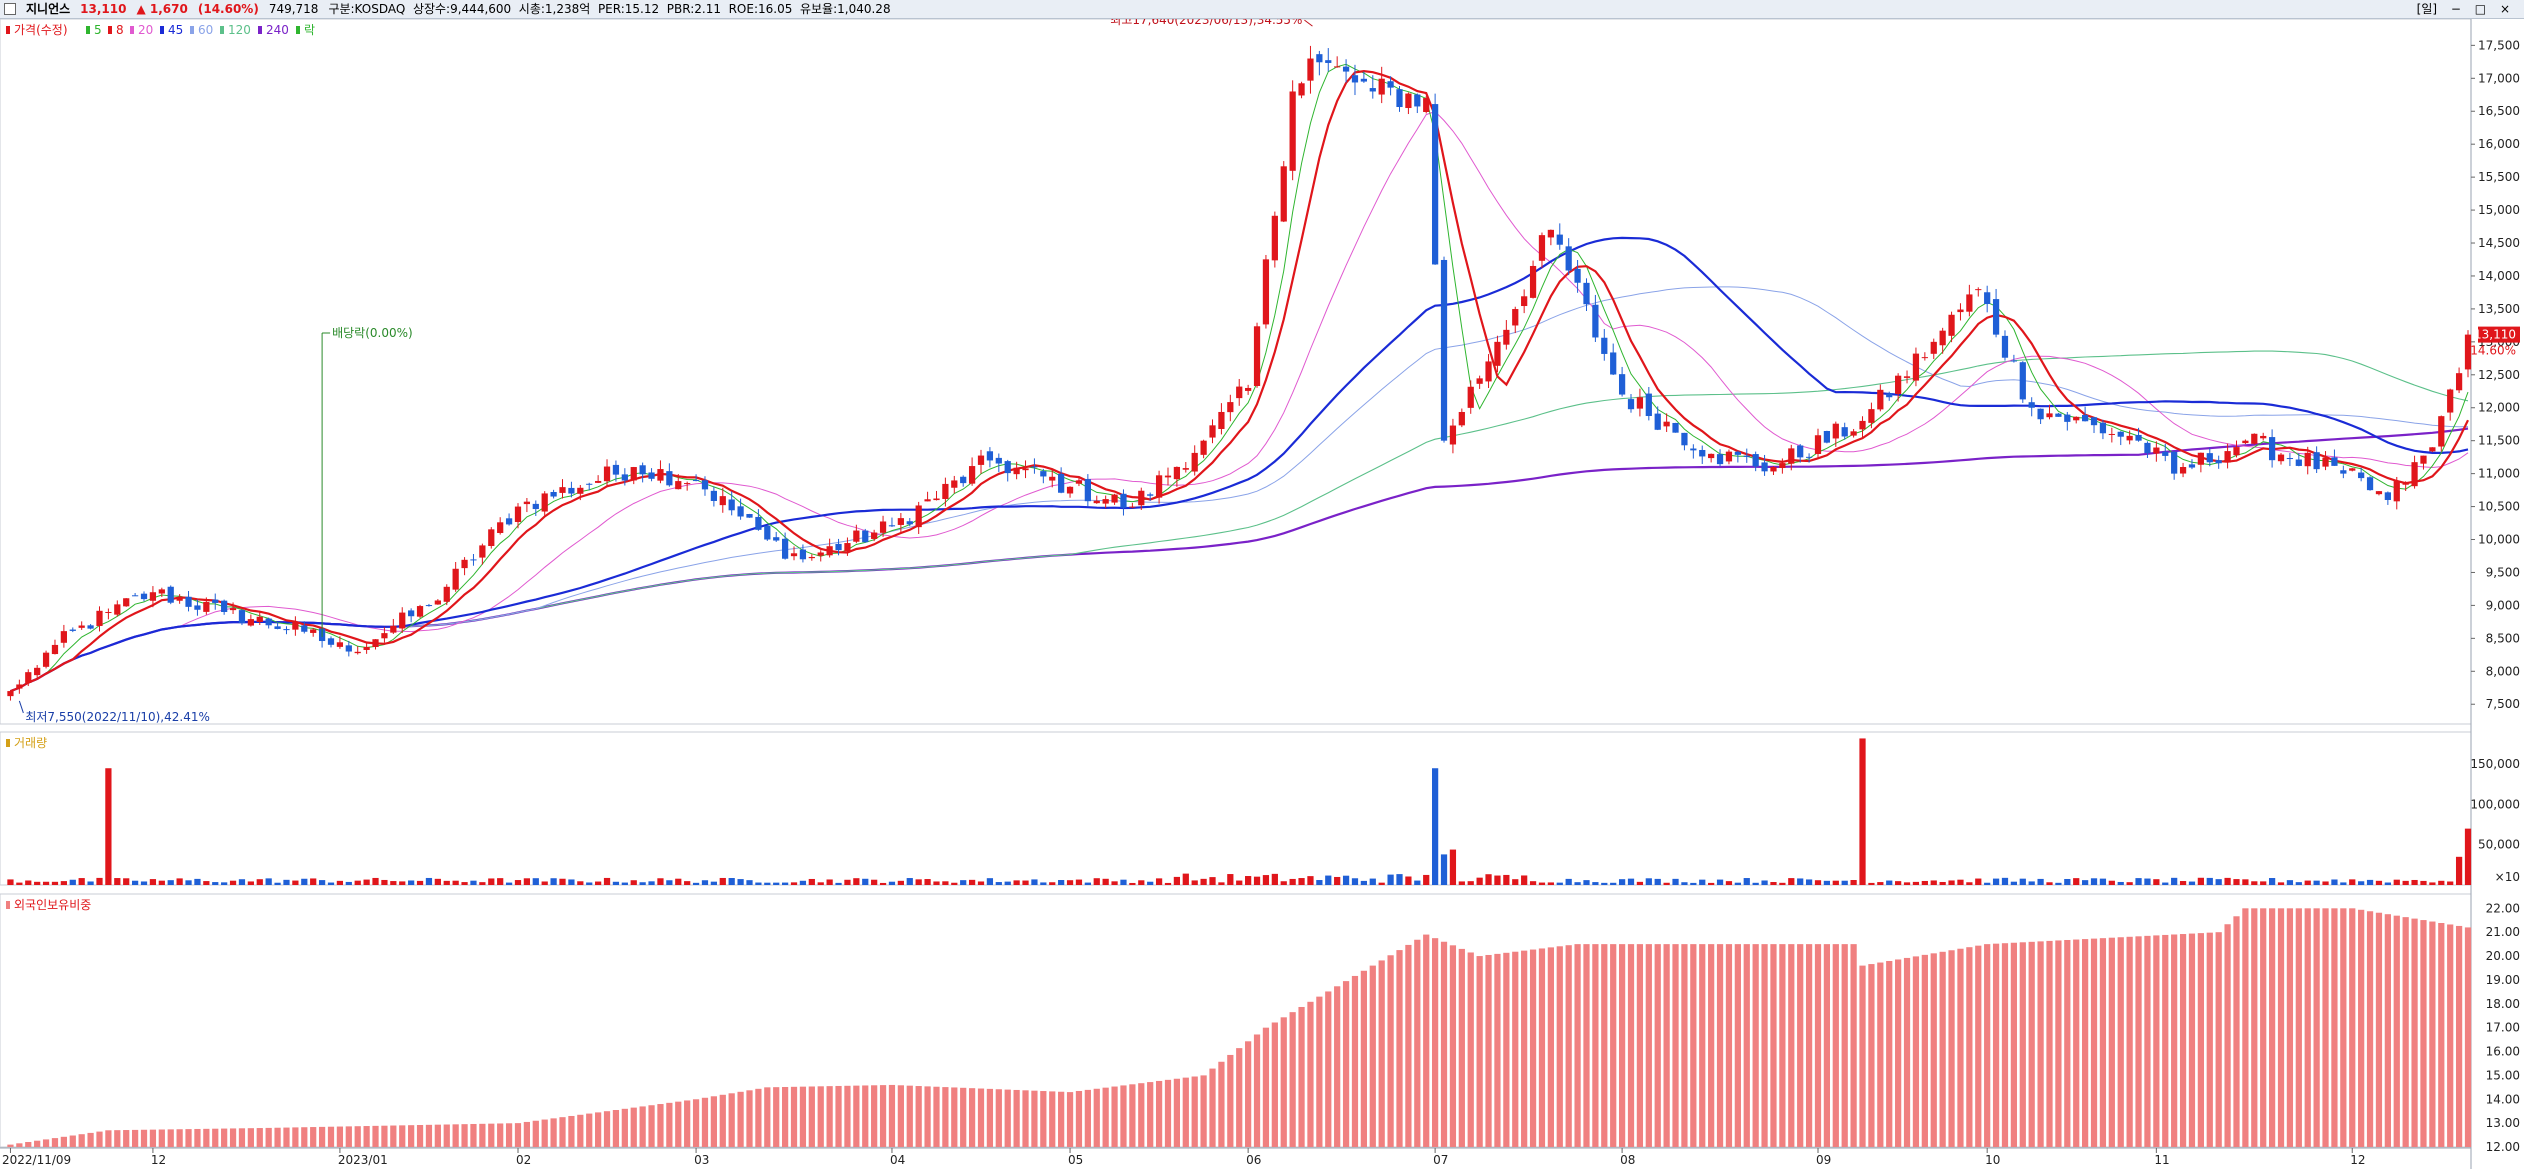  What do you see at coordinates (10, 9) in the screenshot?
I see `checkbox` at bounding box center [10, 9].